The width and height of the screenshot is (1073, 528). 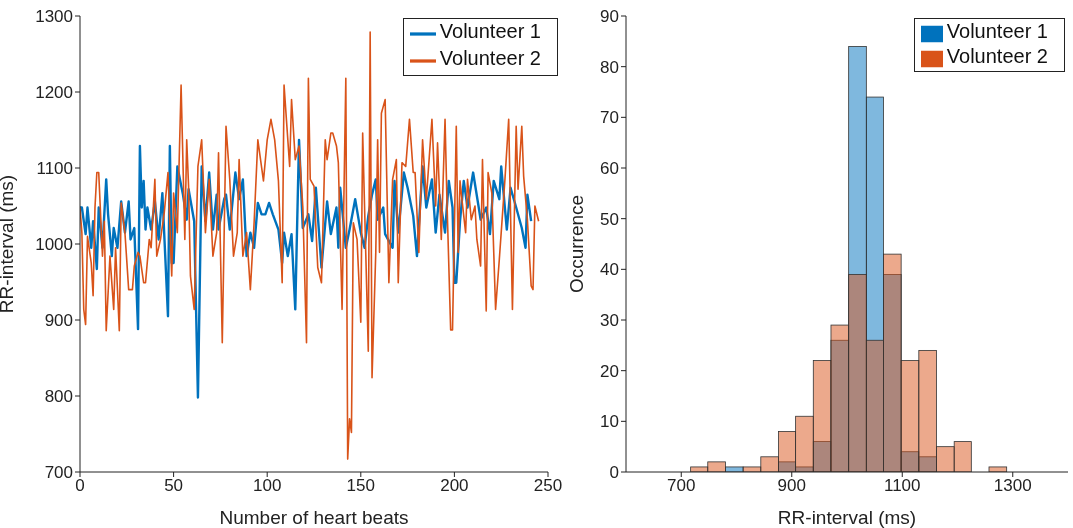 I want to click on y-axis-title: Occurrence, so click(x=576, y=244).